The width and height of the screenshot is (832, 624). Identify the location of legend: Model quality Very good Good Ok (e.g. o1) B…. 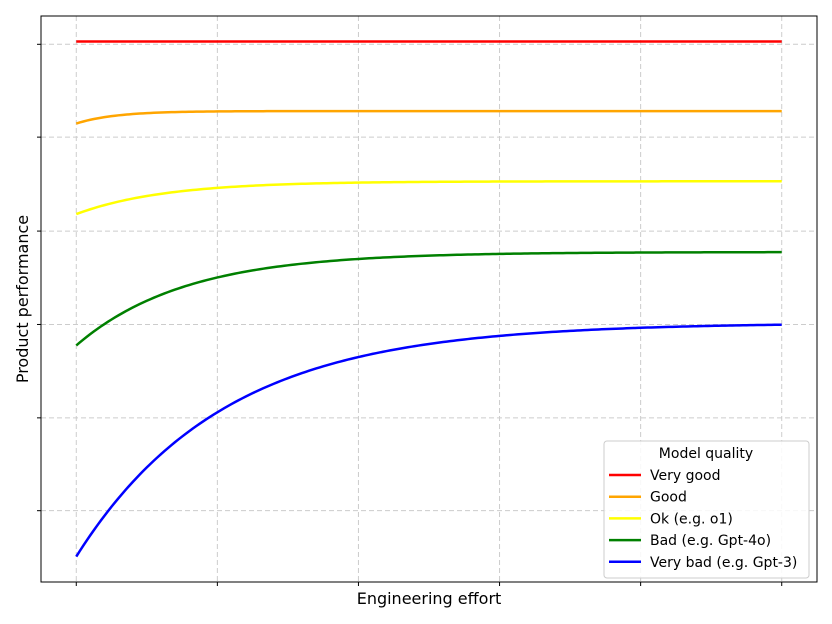
(706, 509).